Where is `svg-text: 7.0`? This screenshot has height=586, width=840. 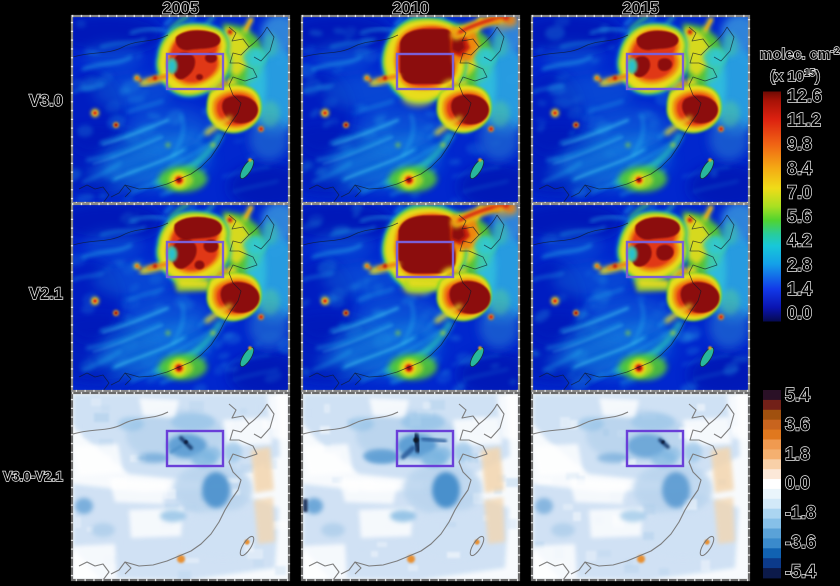 svg-text: 7.0 is located at coordinates (799, 192).